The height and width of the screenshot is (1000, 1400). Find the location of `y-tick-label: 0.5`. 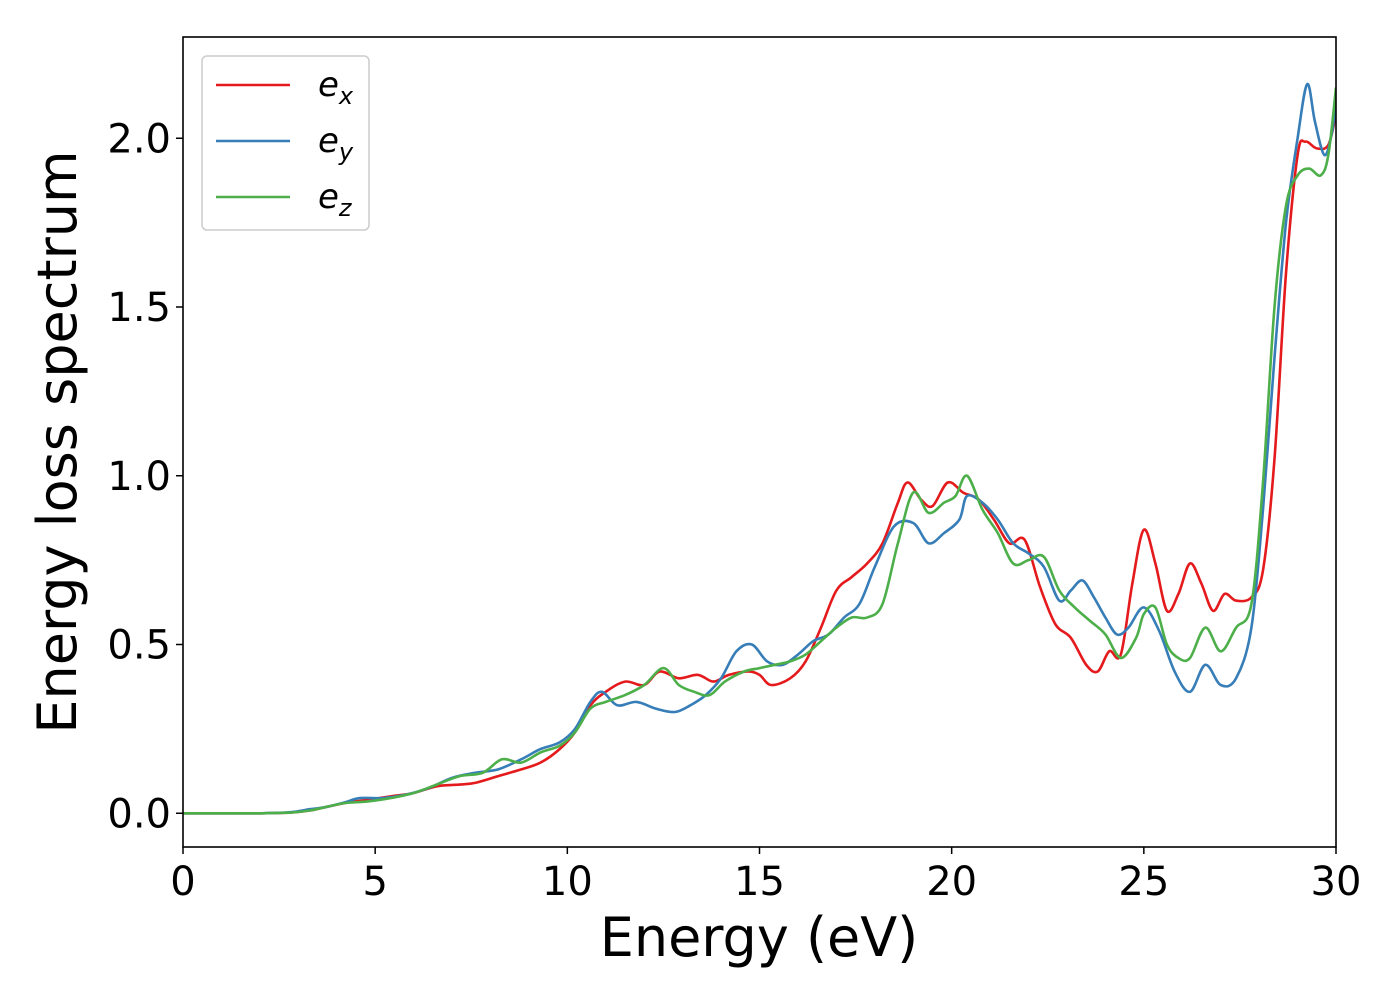

y-tick-label: 0.5 is located at coordinates (139, 646).